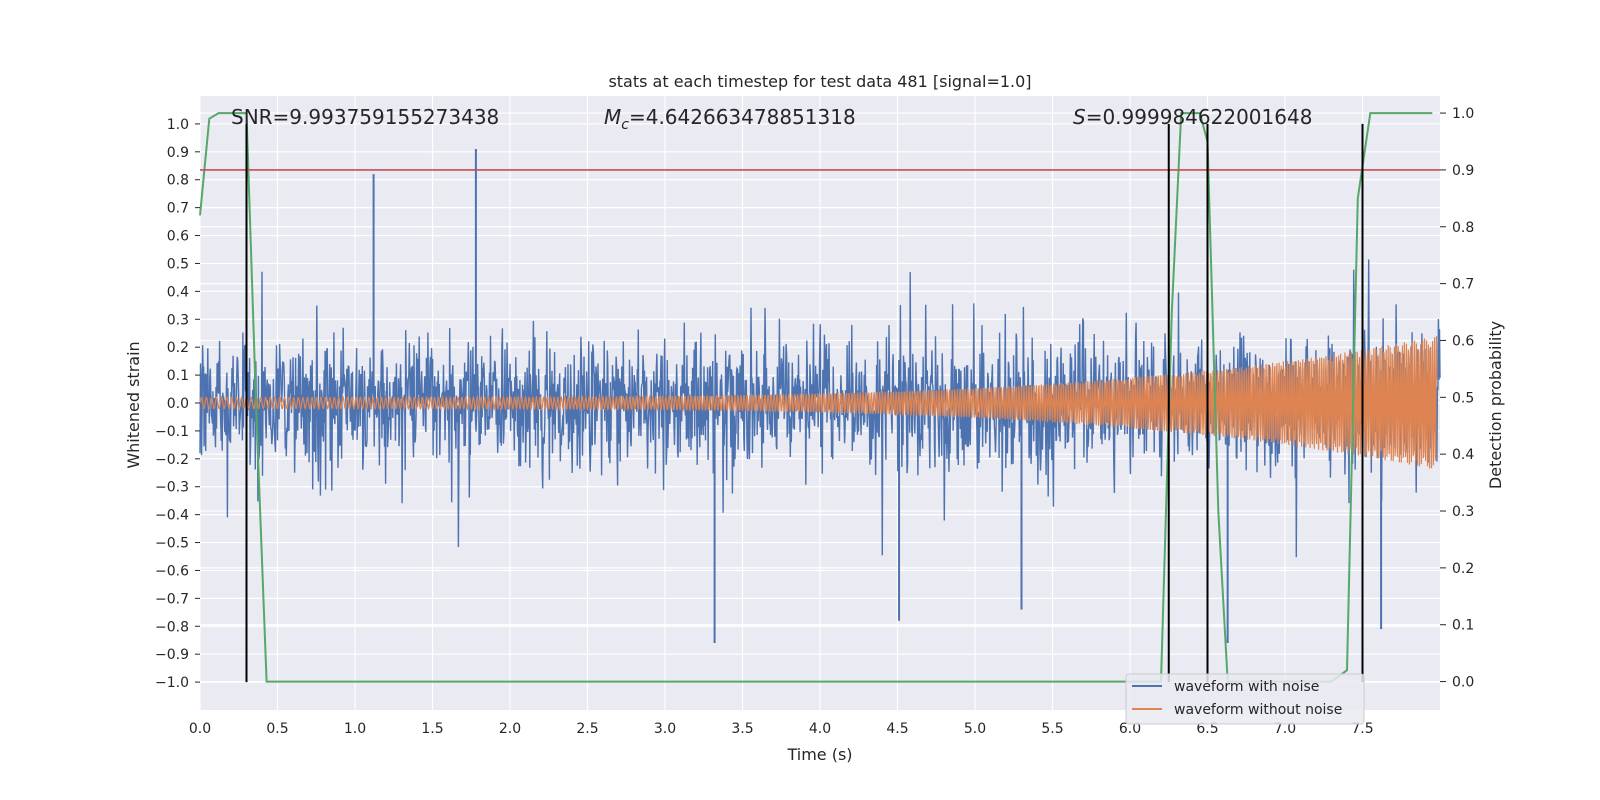  Describe the element at coordinates (742, 117) in the screenshot. I see `annotation-mc-value: =4.642663478851318` at that location.